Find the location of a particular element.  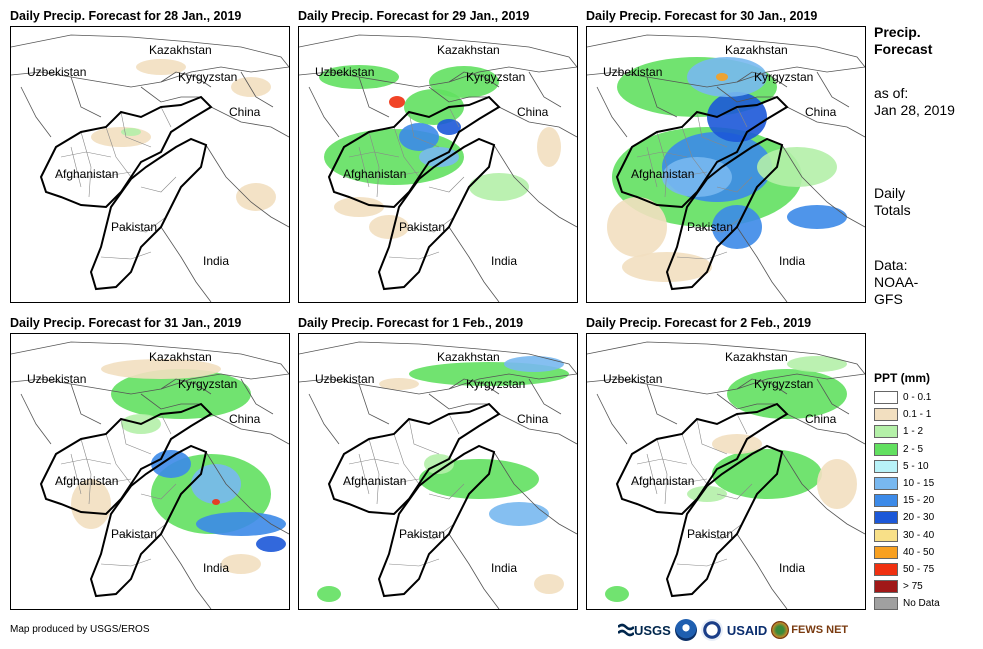

legend-item: 20 - 30 is located at coordinates (926, 517).